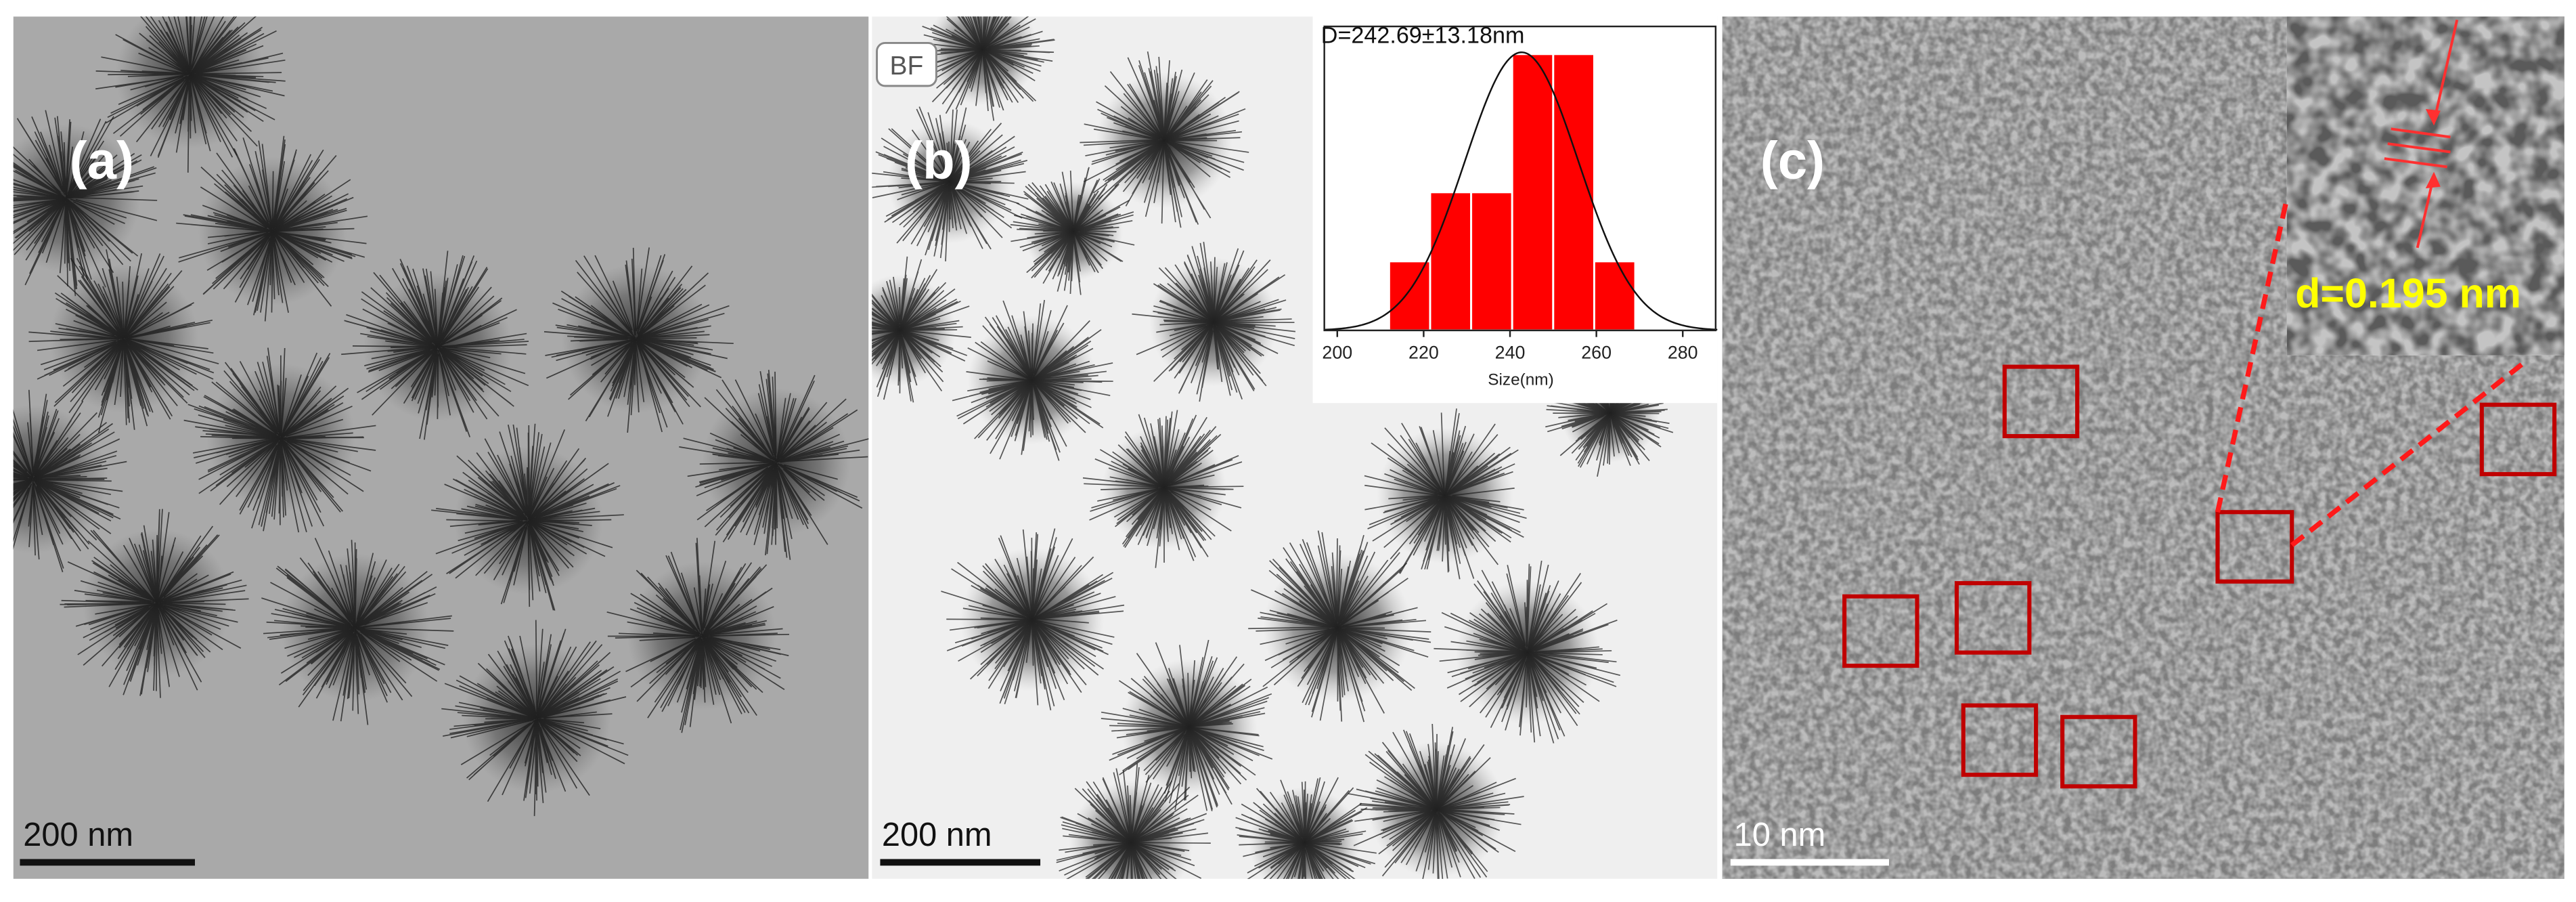 The width and height of the screenshot is (2576, 902). What do you see at coordinates (2425, 186) in the screenshot?
I see `inset-texture` at bounding box center [2425, 186].